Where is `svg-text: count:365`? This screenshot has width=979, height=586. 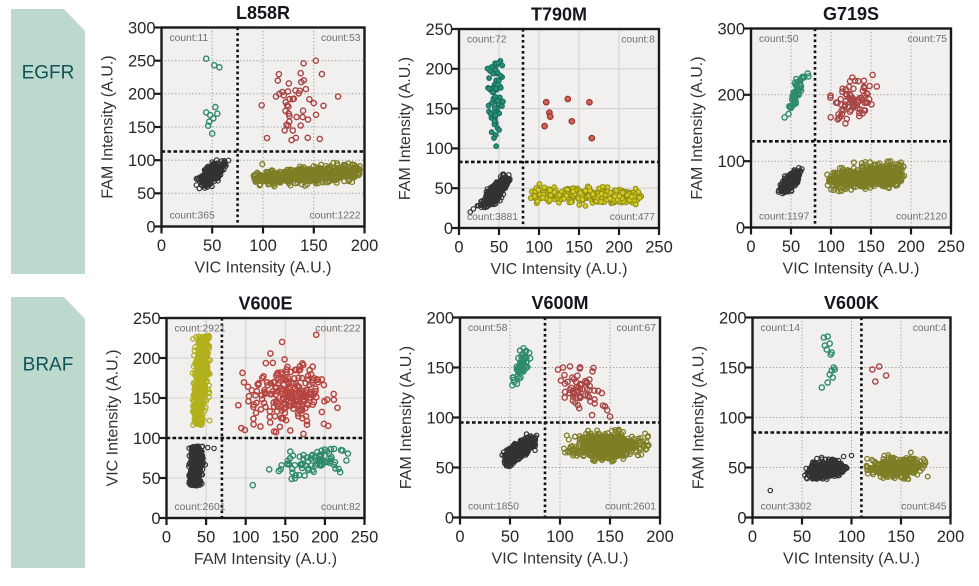 svg-text: count:365 is located at coordinates (193, 216).